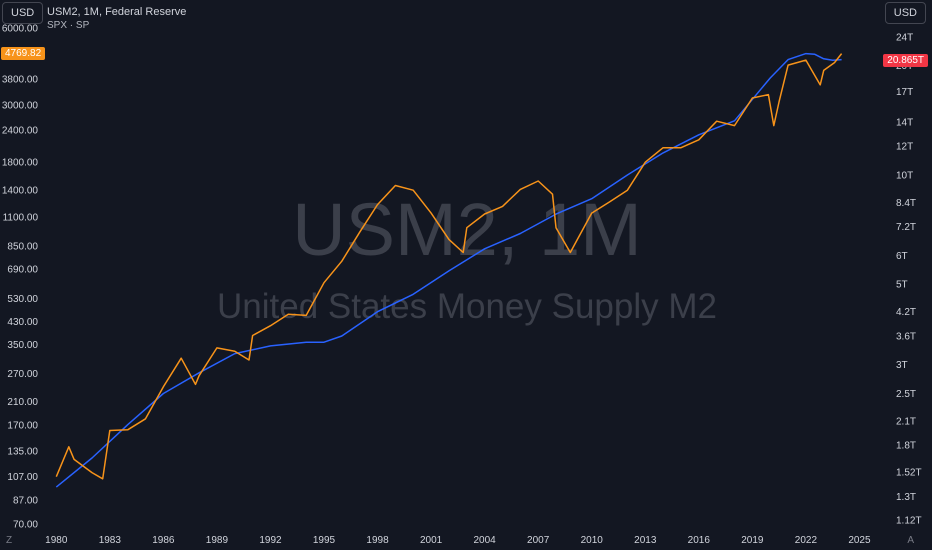  Describe the element at coordinates (25, 500) in the screenshot. I see `left-axis-tick-label: 87.00` at that location.